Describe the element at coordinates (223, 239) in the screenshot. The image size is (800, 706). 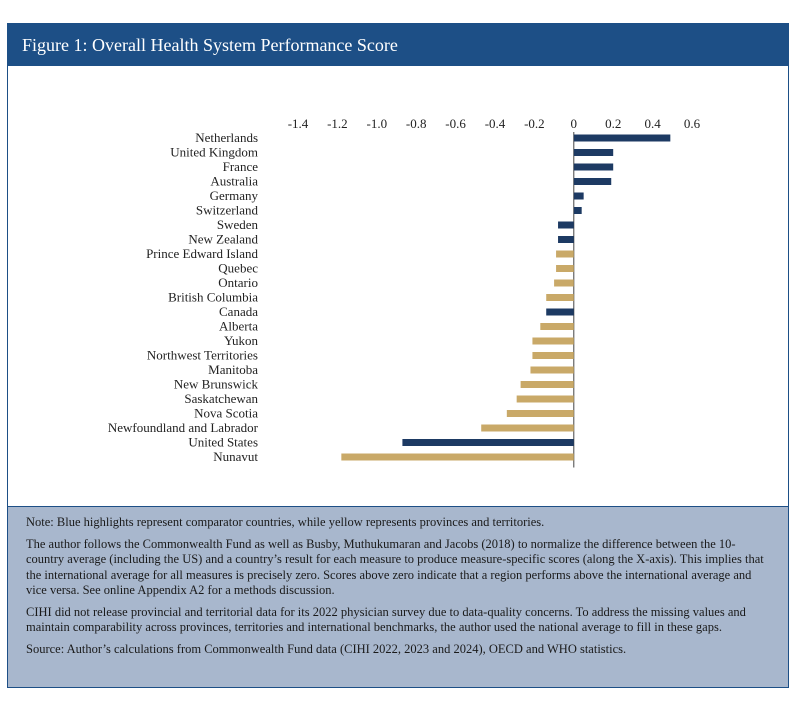
I see `category-label: New Zealand` at that location.